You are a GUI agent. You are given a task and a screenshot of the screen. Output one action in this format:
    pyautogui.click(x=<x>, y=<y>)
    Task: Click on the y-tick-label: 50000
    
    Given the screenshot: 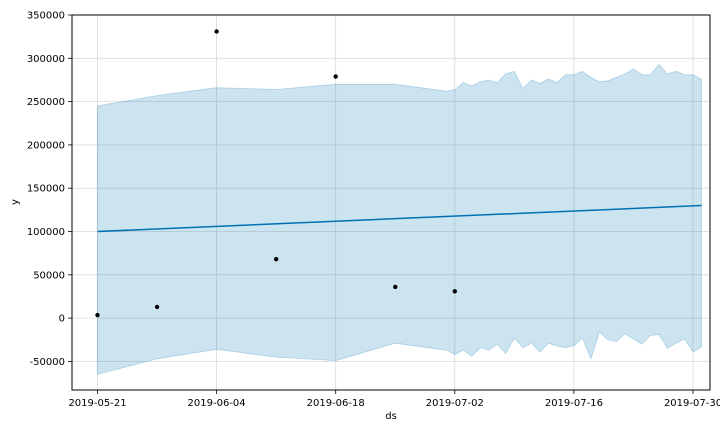 What is the action you would take?
    pyautogui.click(x=49, y=275)
    